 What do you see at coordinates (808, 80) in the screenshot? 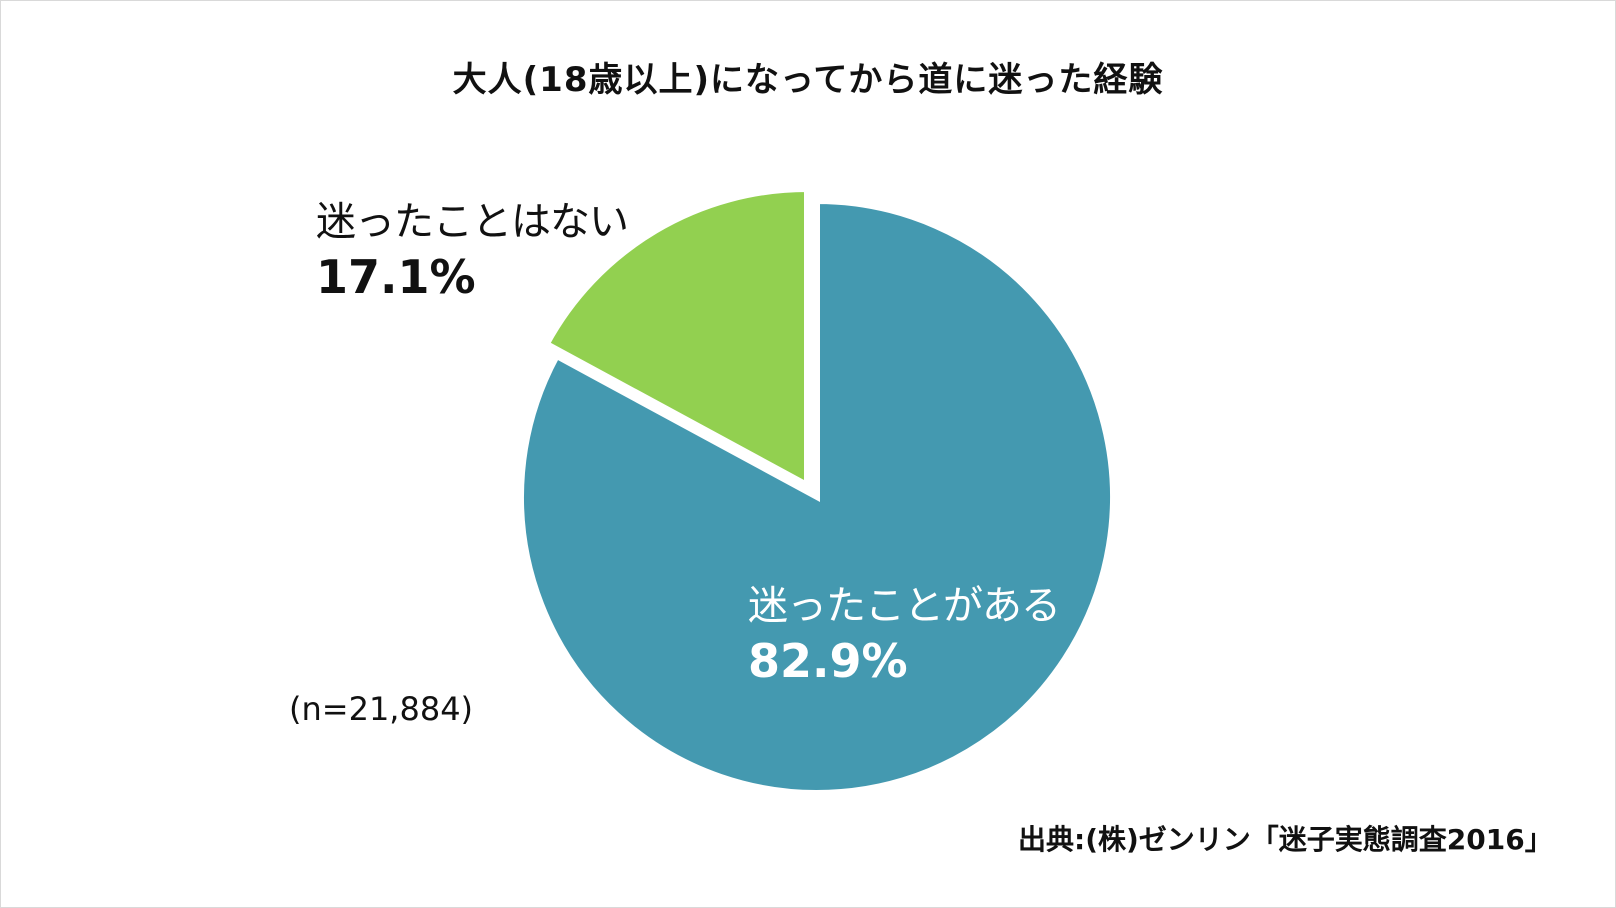
I see `chart-title: 大人(18歳以上)になってから道に迷った経験` at bounding box center [808, 80].